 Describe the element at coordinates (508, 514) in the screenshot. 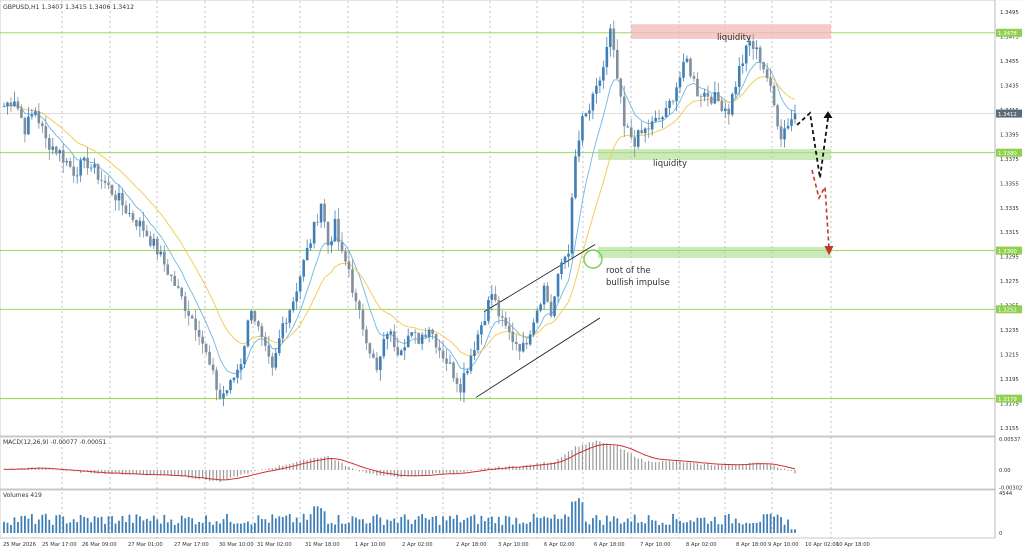

I see `volume-panel: 4544 0` at that location.